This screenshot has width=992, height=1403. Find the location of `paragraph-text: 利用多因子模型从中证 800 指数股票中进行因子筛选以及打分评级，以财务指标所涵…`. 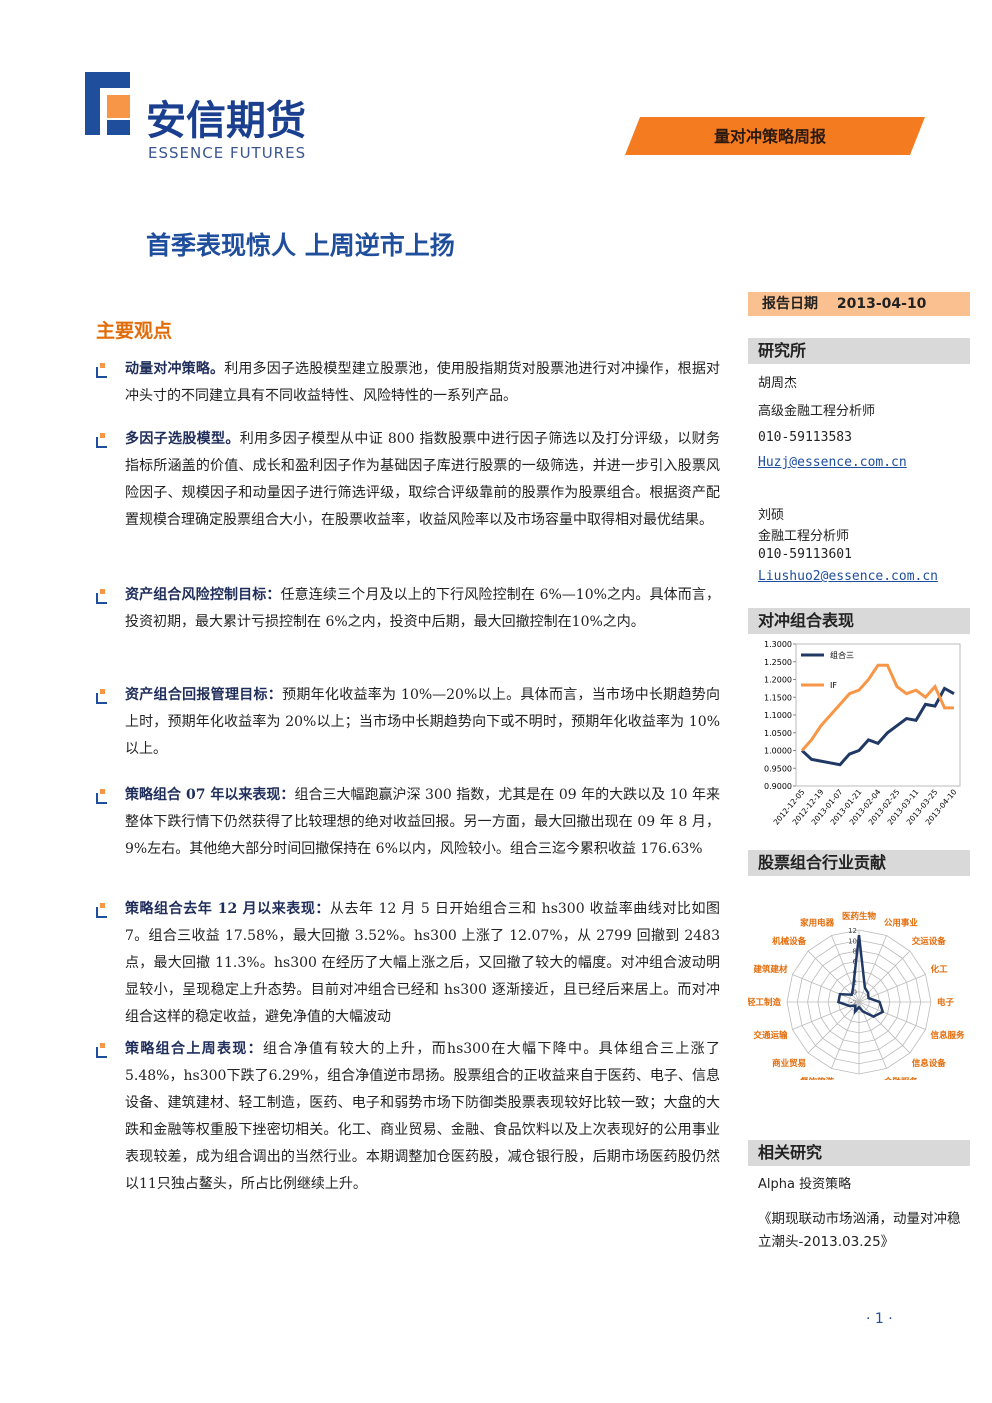

paragraph-text: 利用多因子模型从中证 800 指数股票中进行因子筛选以及打分评级，以财务指标所涵… is located at coordinates (423, 479).